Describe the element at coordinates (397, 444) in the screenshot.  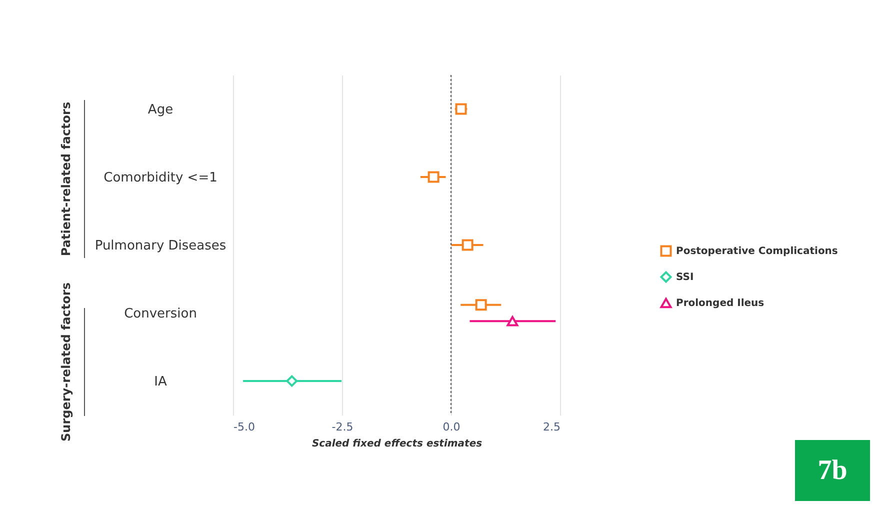
I see `x-axis-title: Scaled fixed effects estimates` at that location.